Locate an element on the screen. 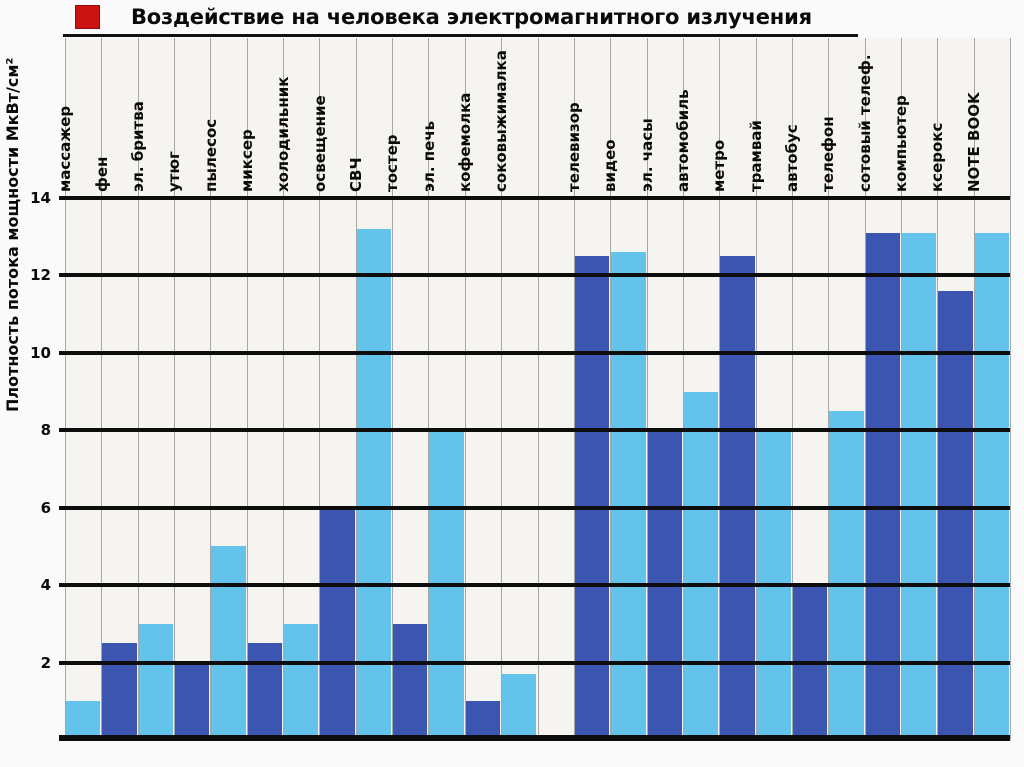 Image resolution: width=1024 pixels, height=767 pixels. category-label: освещение is located at coordinates (319, 143).